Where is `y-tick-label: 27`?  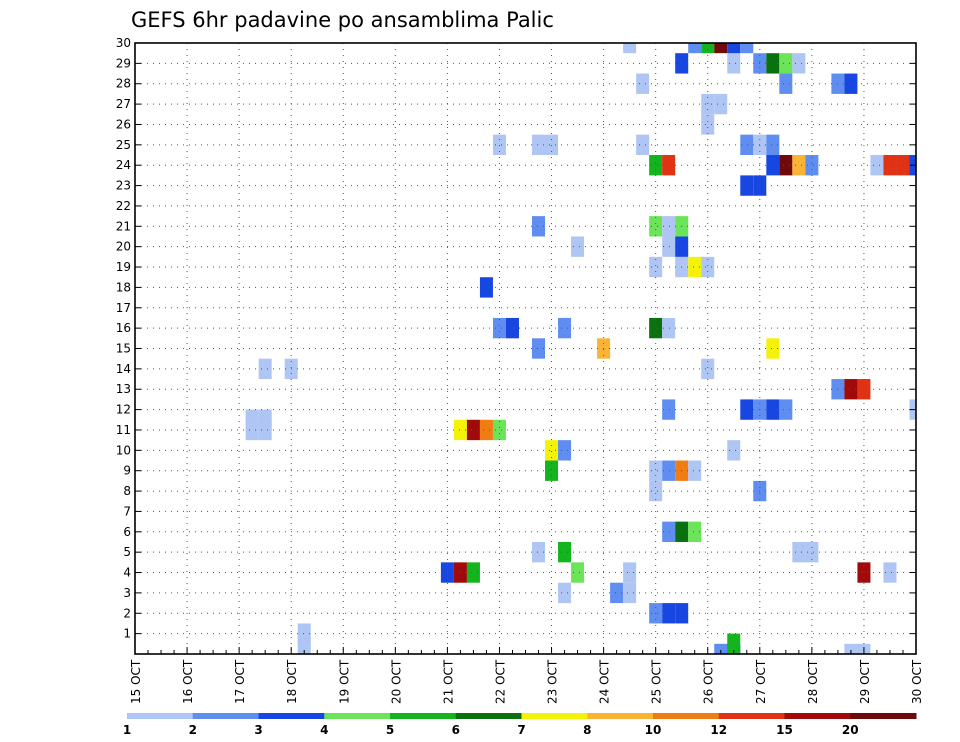 y-tick-label: 27 is located at coordinates (123, 104).